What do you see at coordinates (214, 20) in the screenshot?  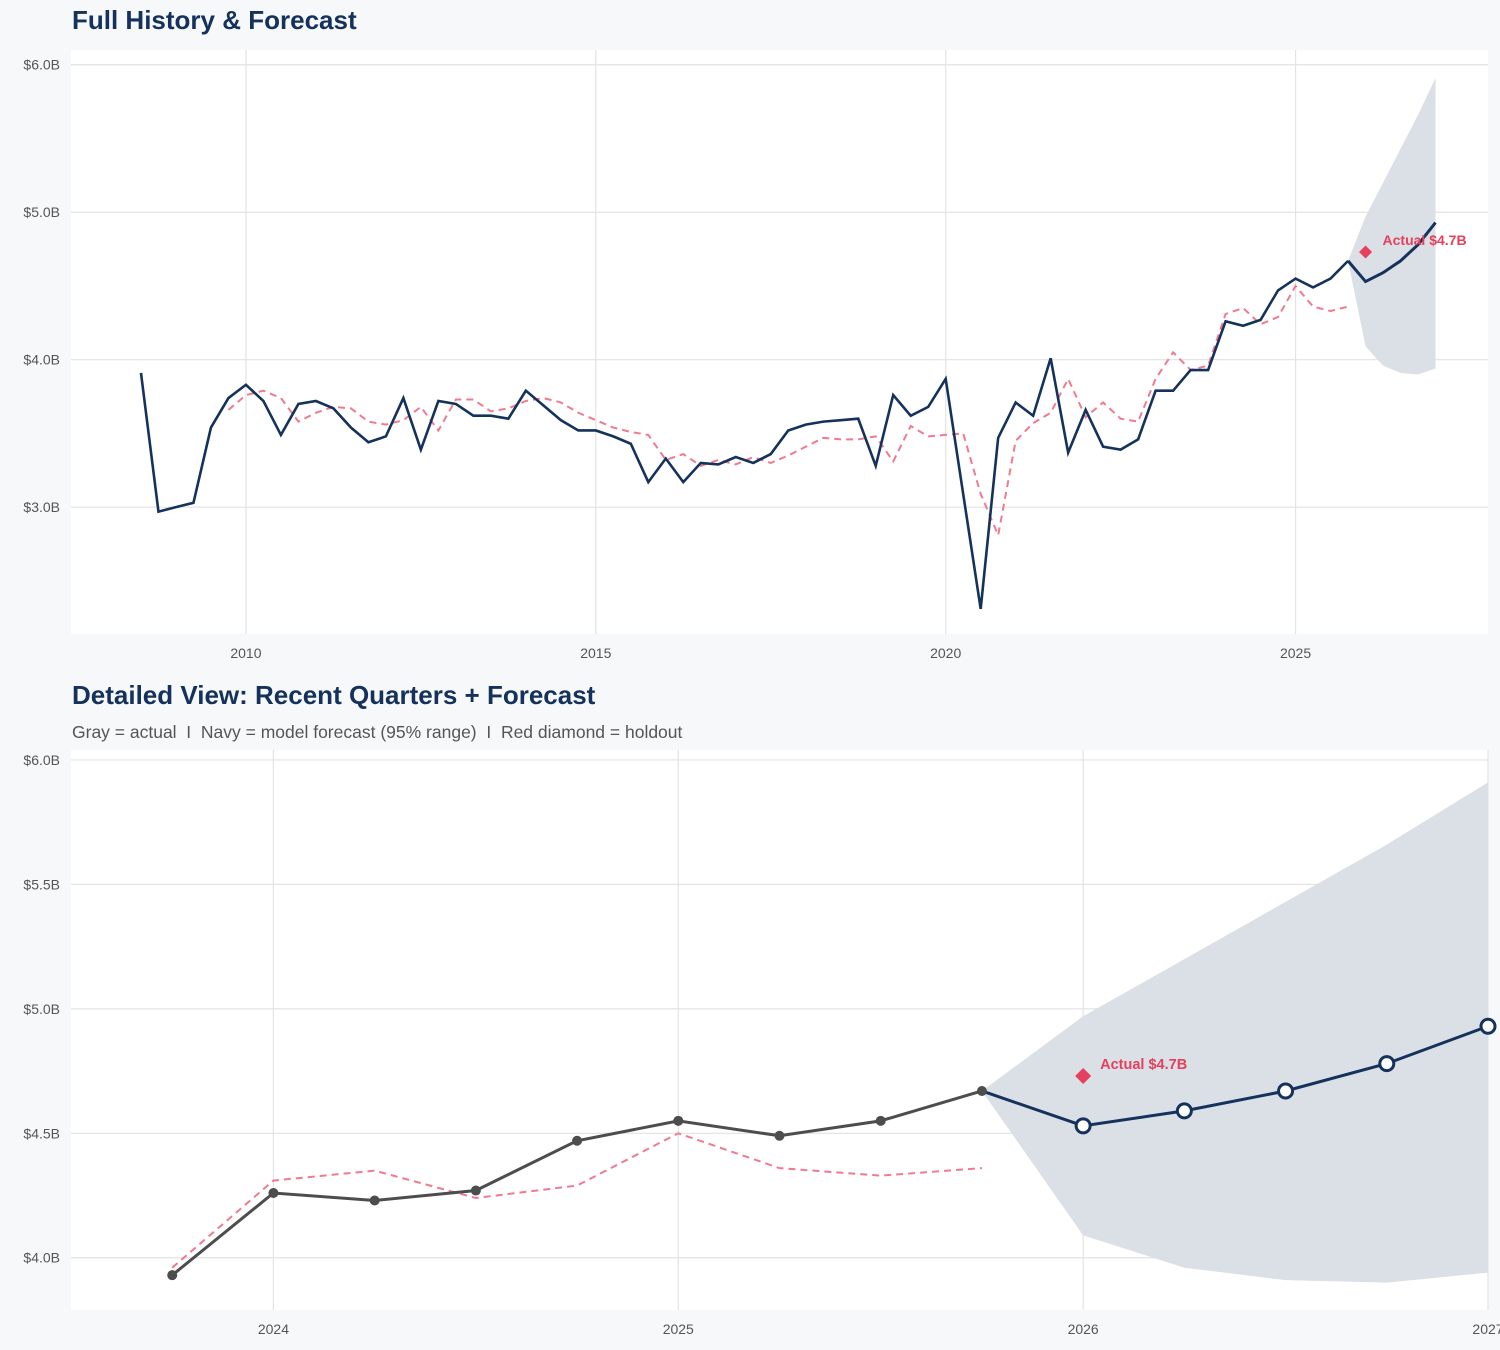 I see `chart-title-full-history: Full History & Forecast` at bounding box center [214, 20].